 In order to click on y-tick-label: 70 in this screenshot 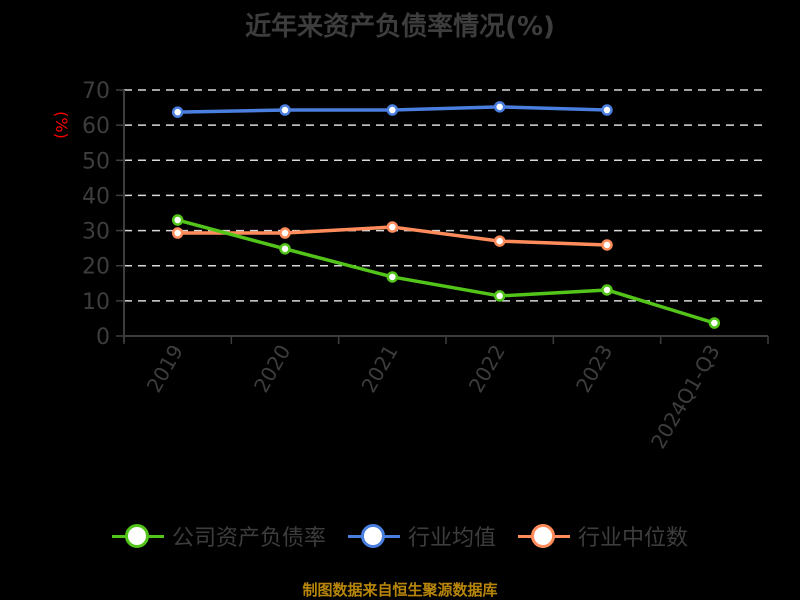, I will do `click(96, 91)`.